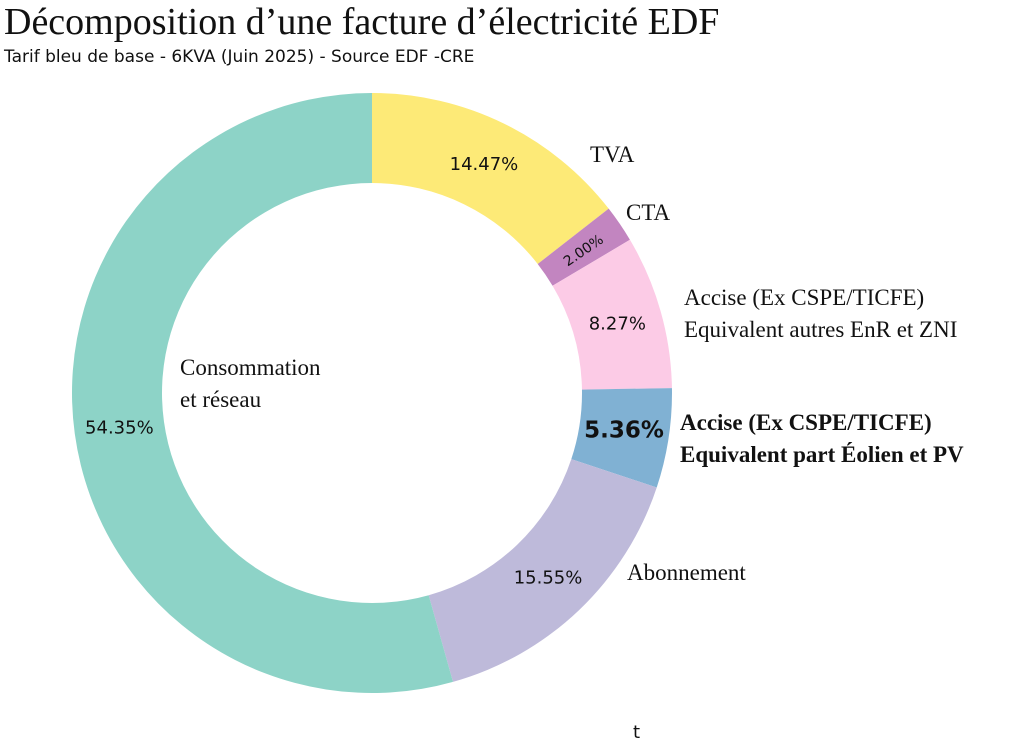 This screenshot has height=741, width=1024. What do you see at coordinates (617, 323) in the screenshot?
I see `value-label: 8.27%` at bounding box center [617, 323].